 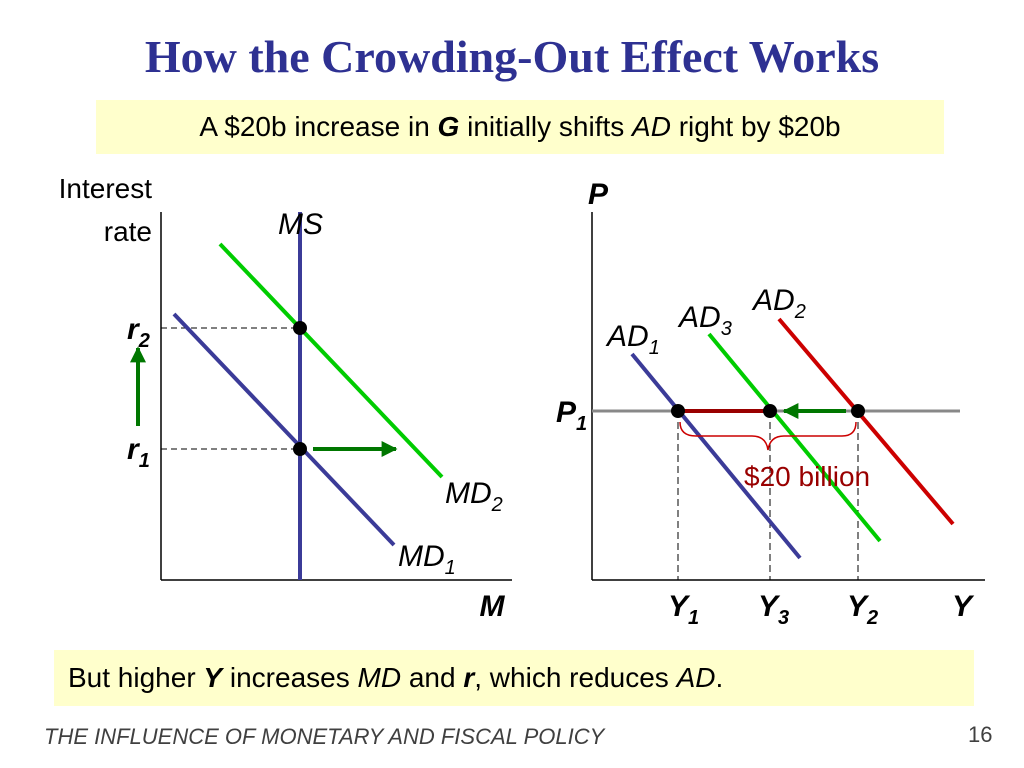 I want to click on bottom-caption-md: MD, so click(x=379, y=677).